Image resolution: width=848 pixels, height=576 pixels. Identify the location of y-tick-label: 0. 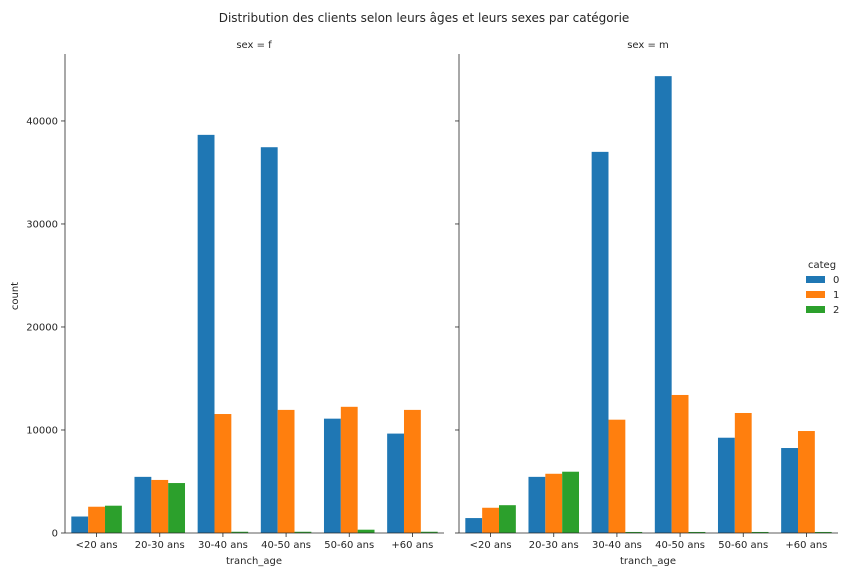
(55, 534).